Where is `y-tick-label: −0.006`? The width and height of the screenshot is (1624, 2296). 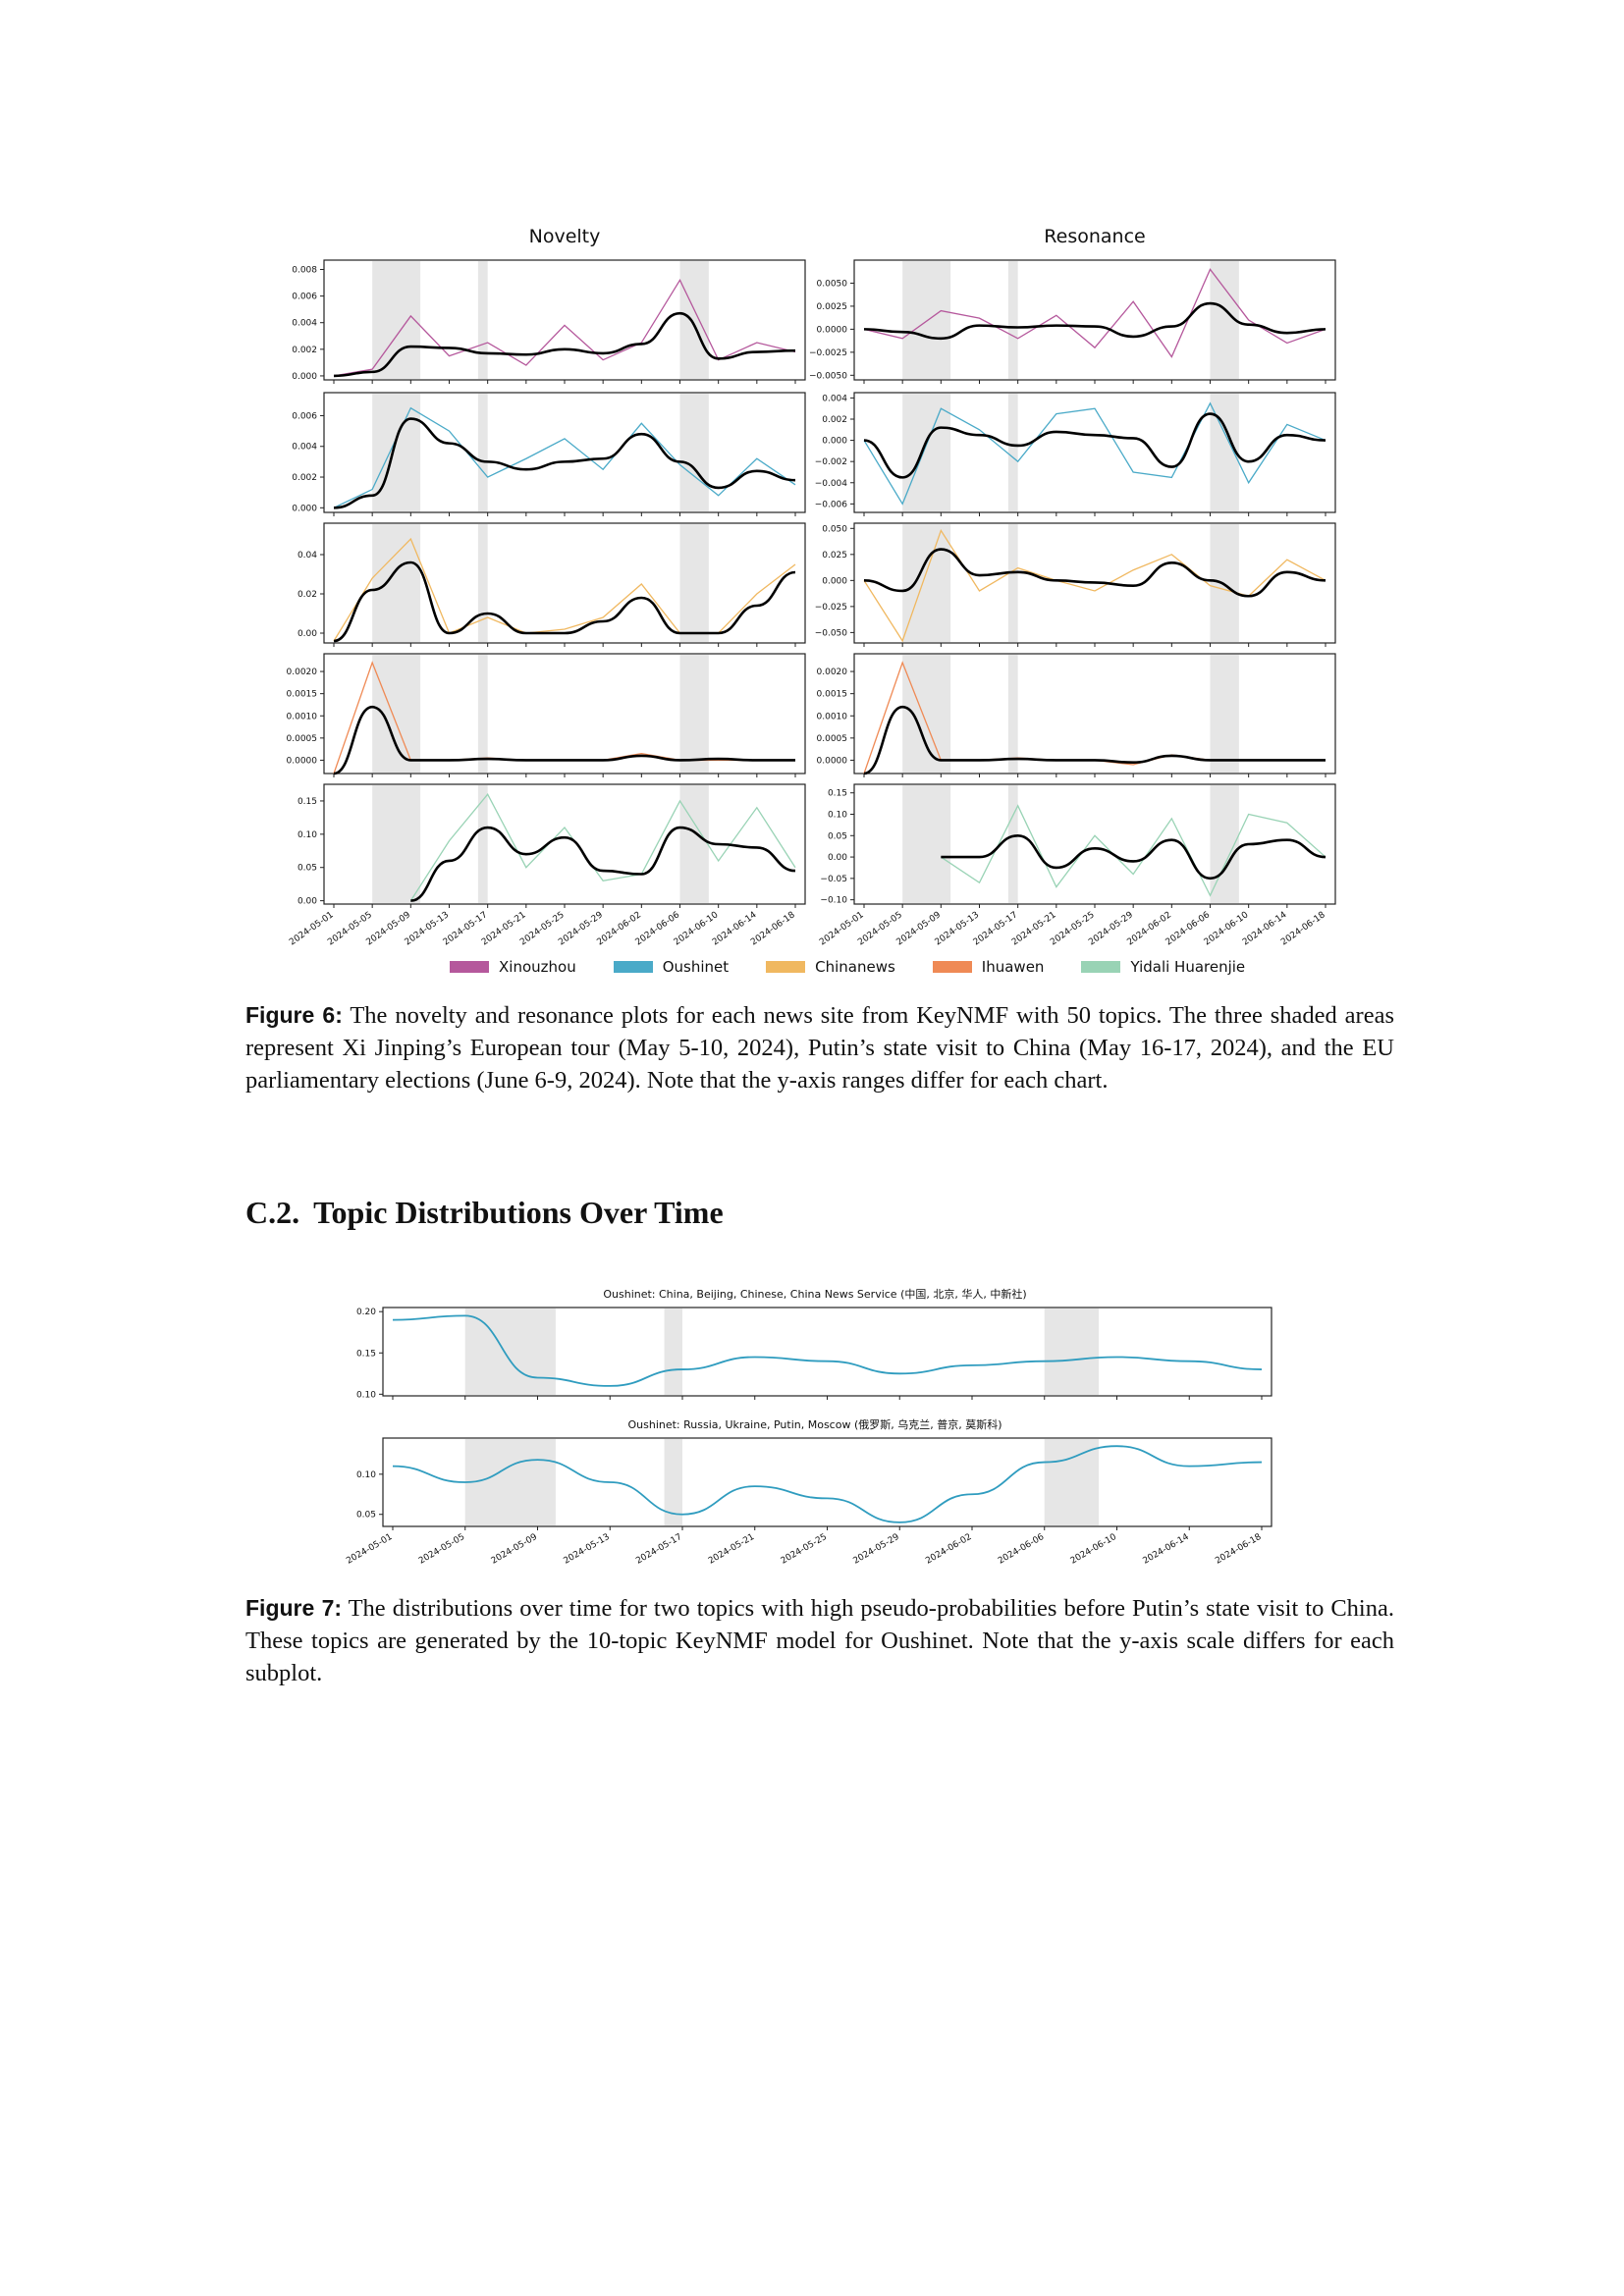
y-tick-label: −0.006 is located at coordinates (831, 504).